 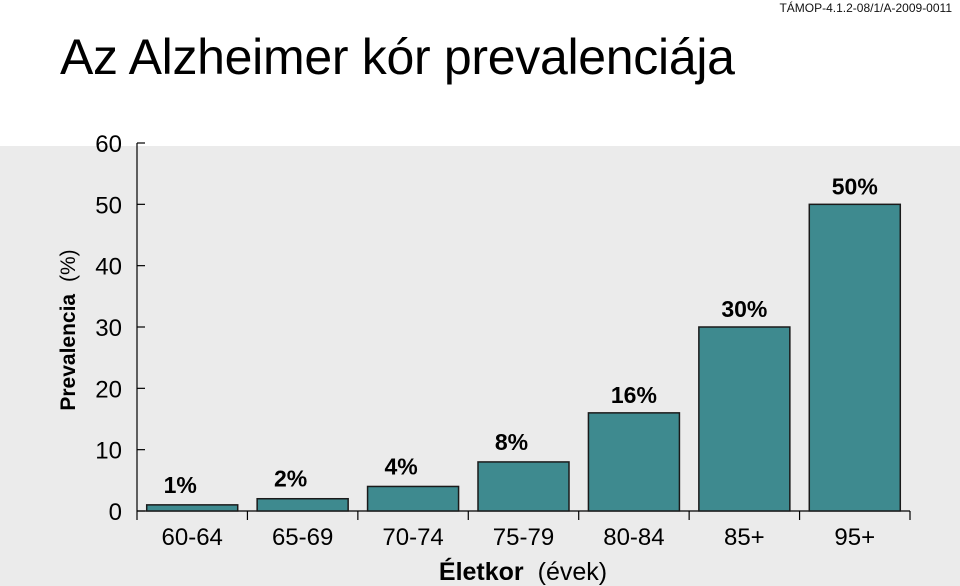 What do you see at coordinates (481, 571) in the screenshot?
I see `x-axis-label-bold: Életkor` at bounding box center [481, 571].